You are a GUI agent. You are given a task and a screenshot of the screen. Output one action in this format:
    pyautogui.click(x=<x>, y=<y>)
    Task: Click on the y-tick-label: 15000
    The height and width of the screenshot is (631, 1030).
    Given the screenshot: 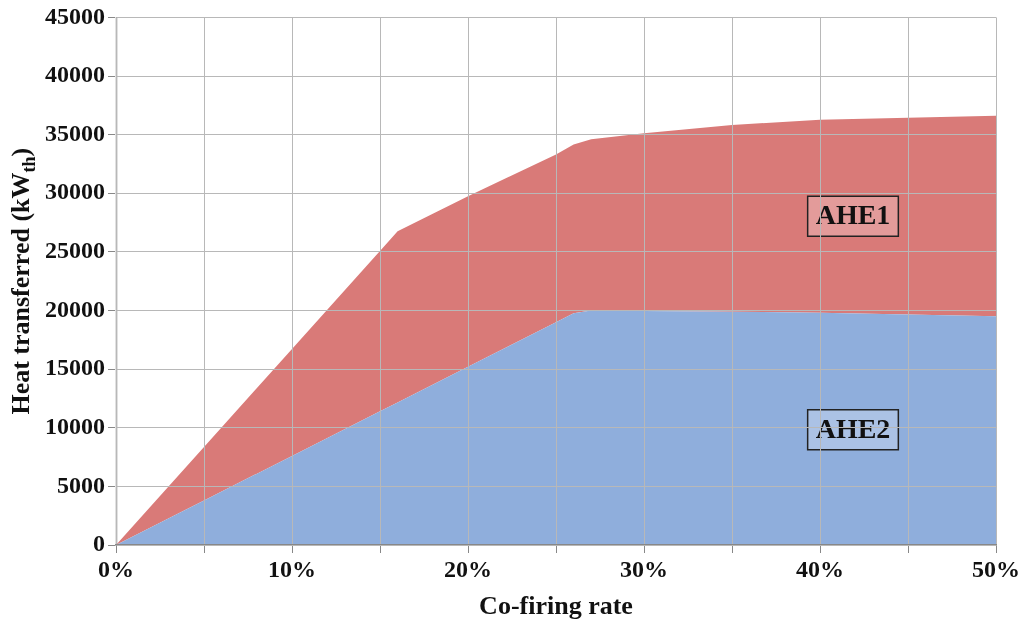 What is the action you would take?
    pyautogui.click(x=75, y=367)
    